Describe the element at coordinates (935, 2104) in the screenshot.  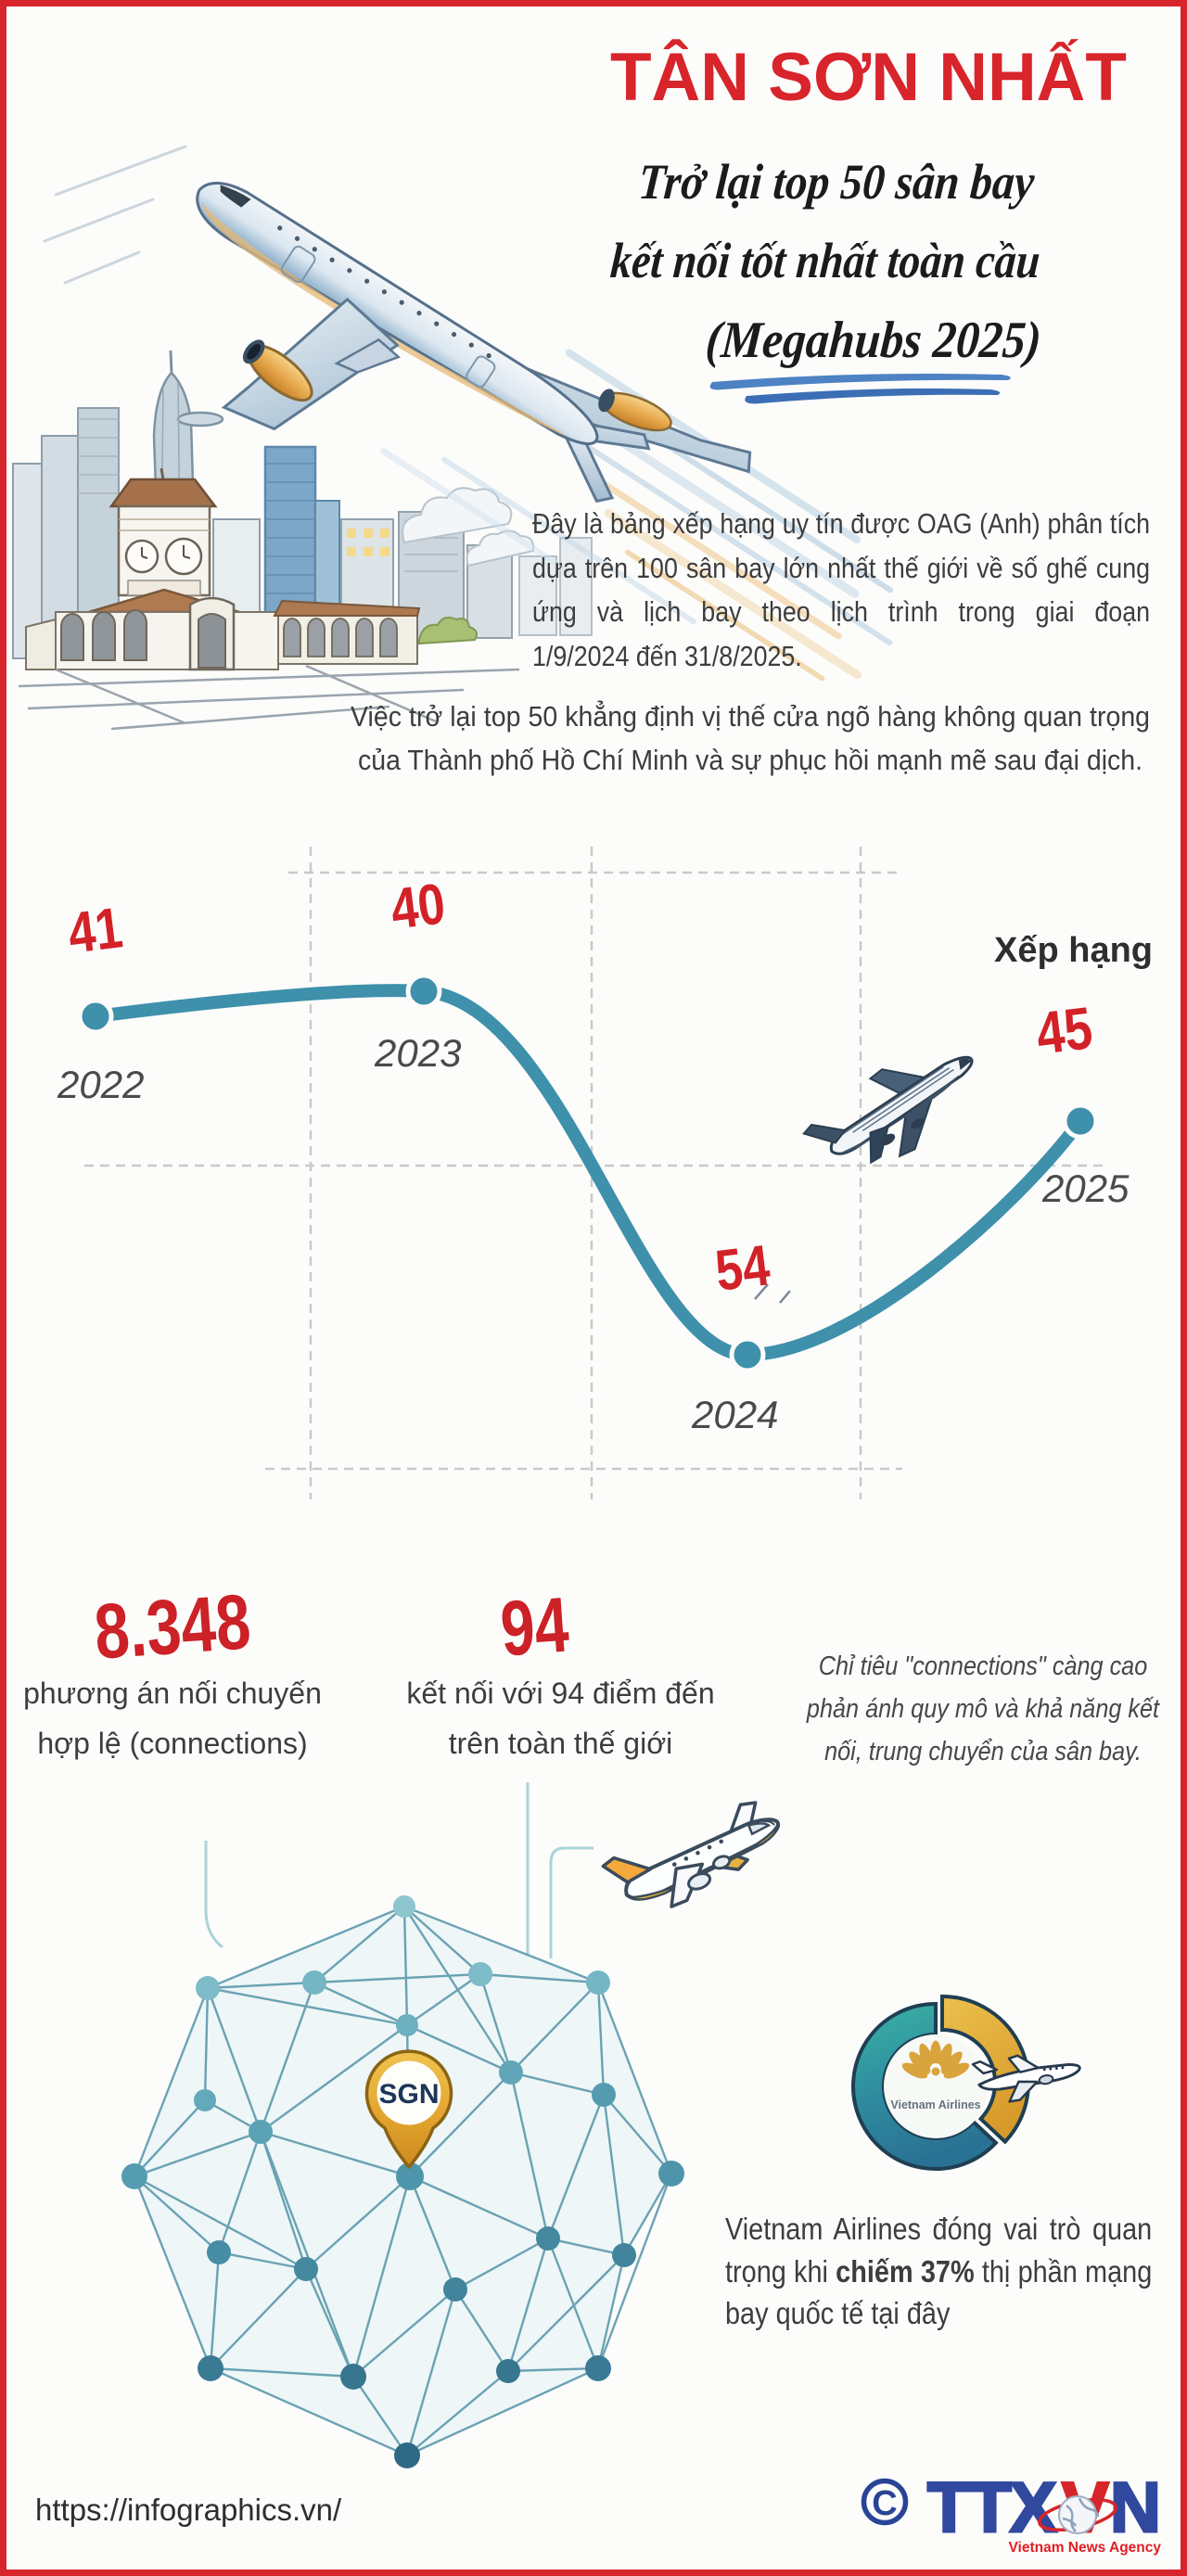
I see `svg-text: Vietnam Airlines` at that location.